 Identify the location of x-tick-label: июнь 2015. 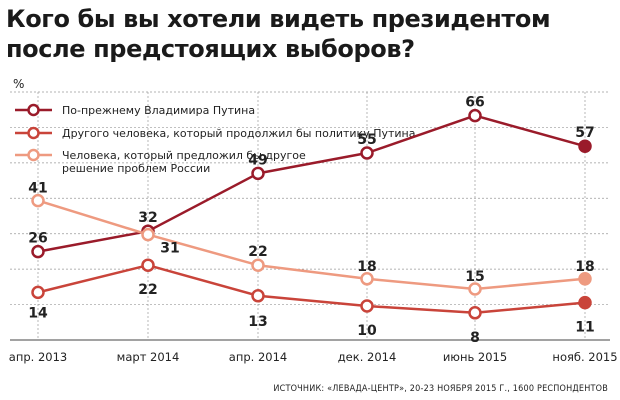
(475, 357).